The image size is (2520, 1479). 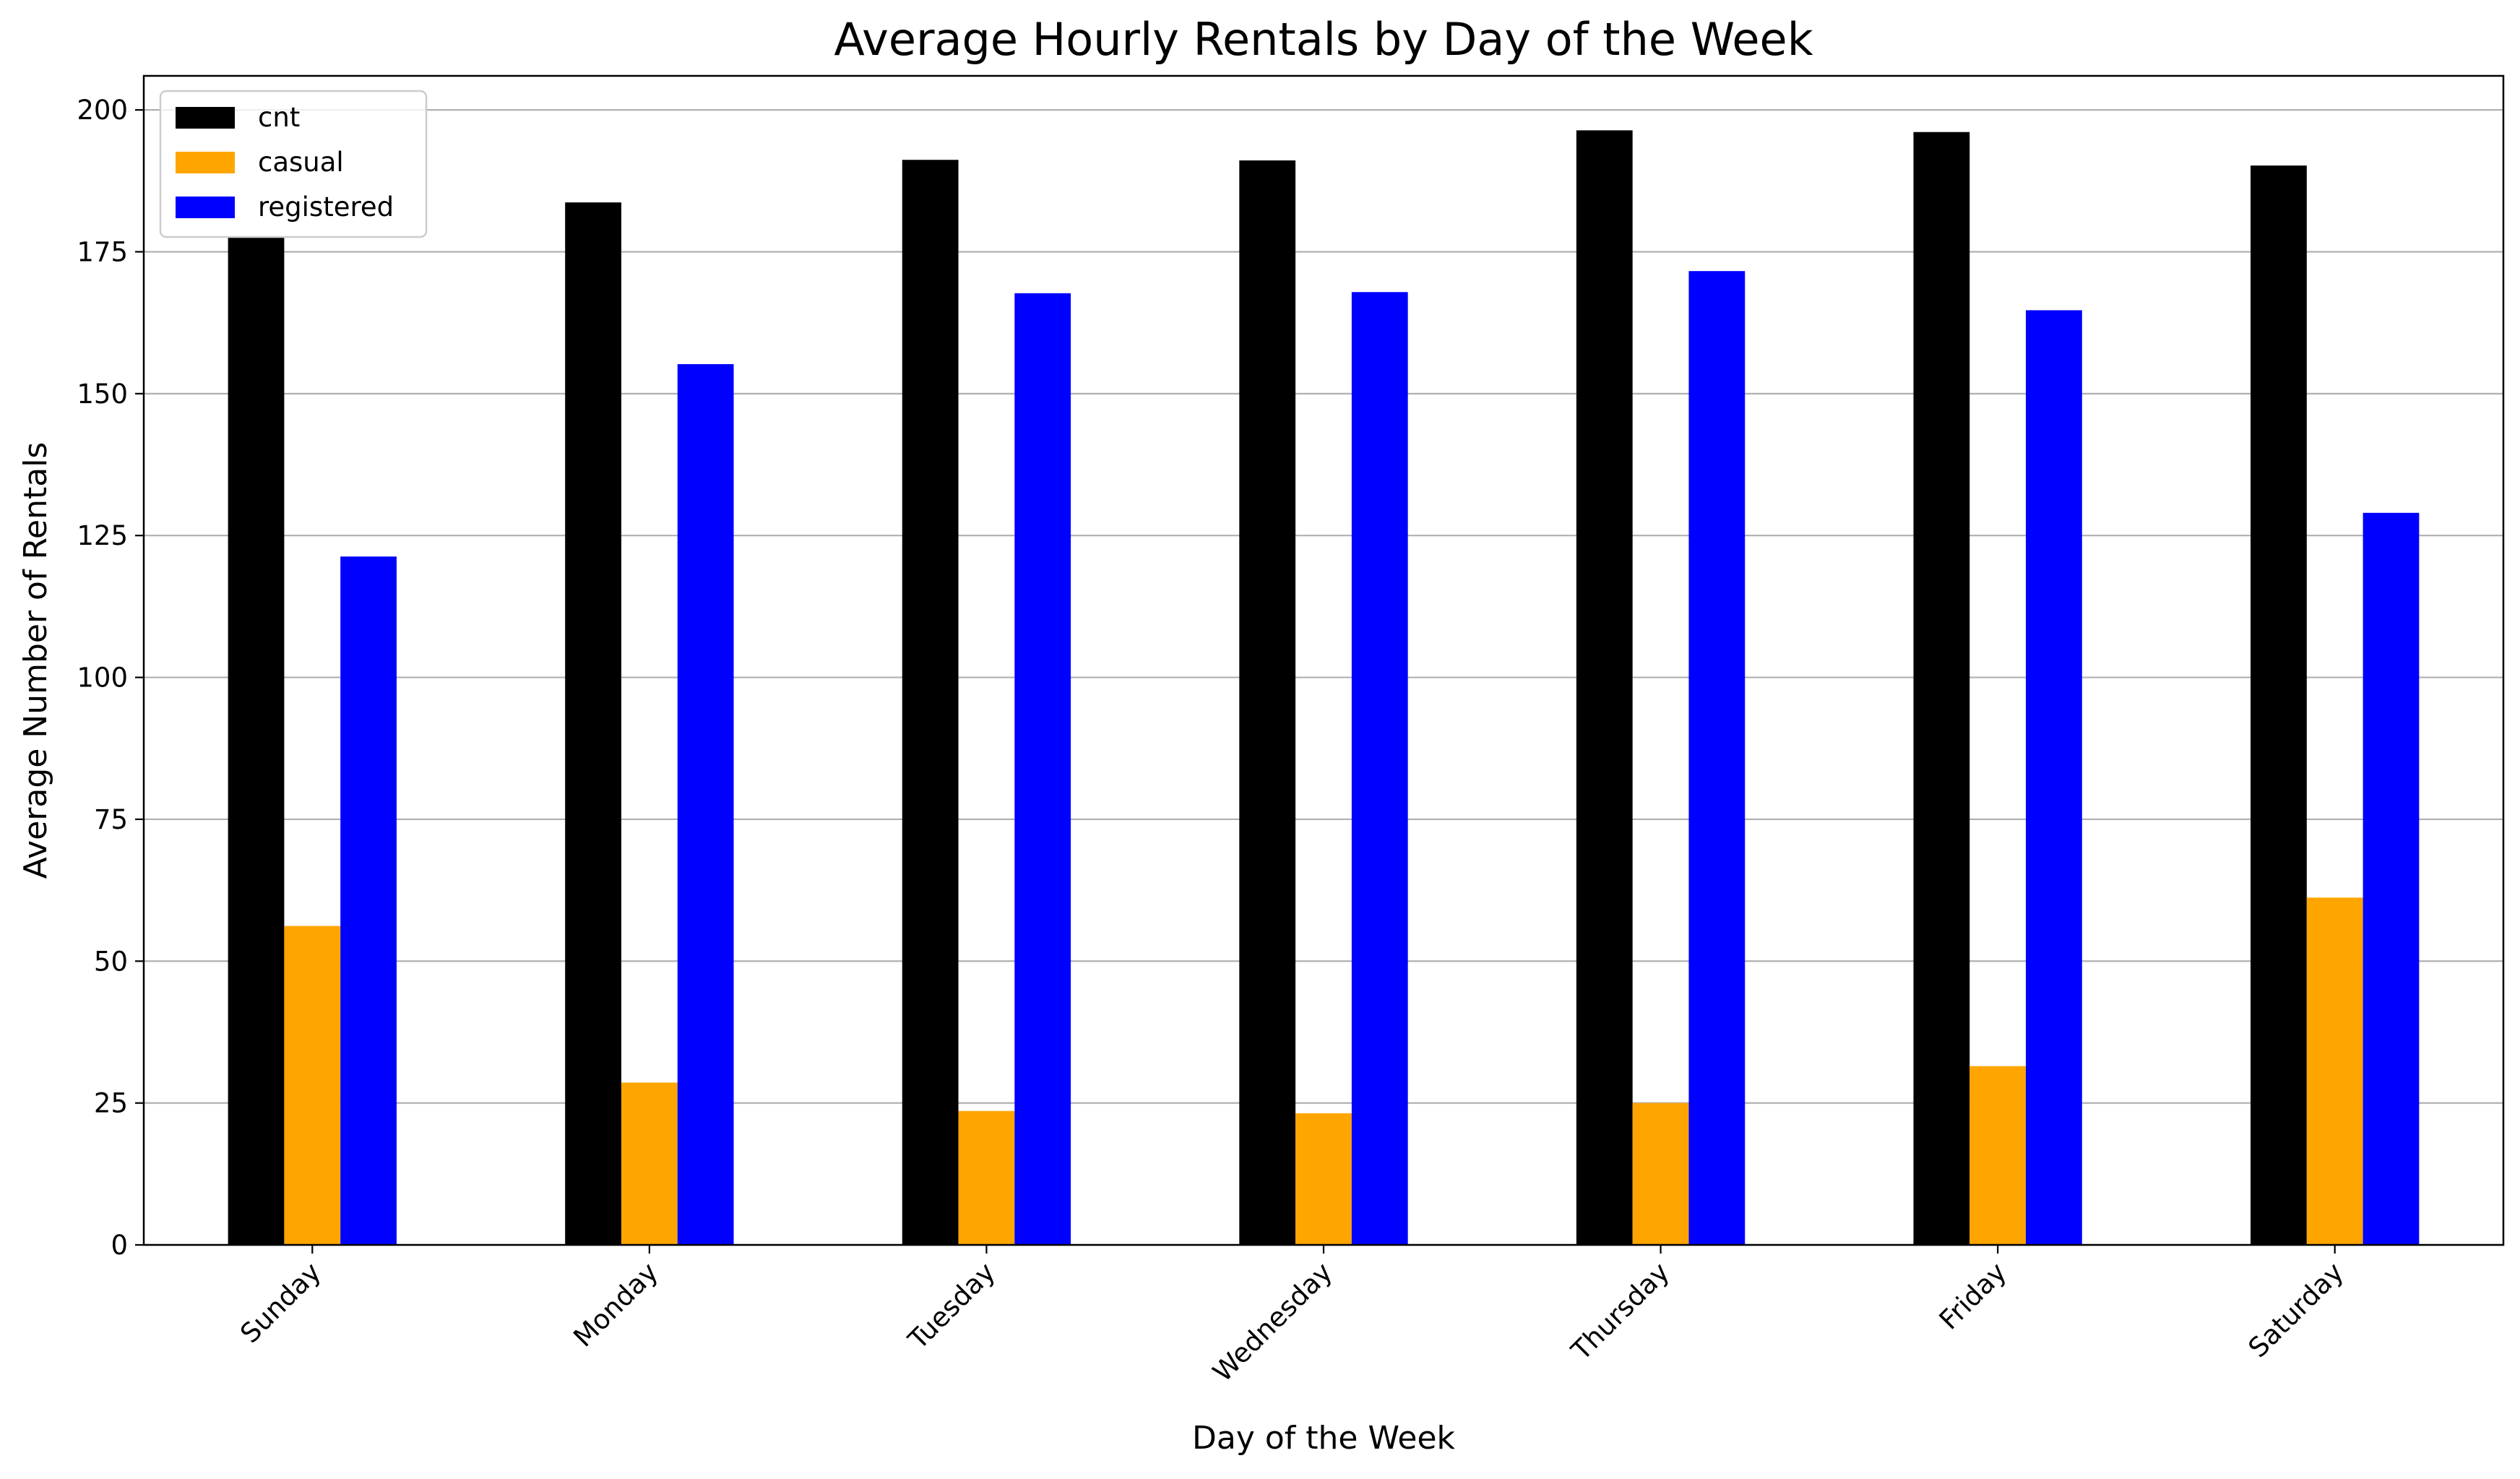 I want to click on bar-cnt-monday, so click(x=593, y=724).